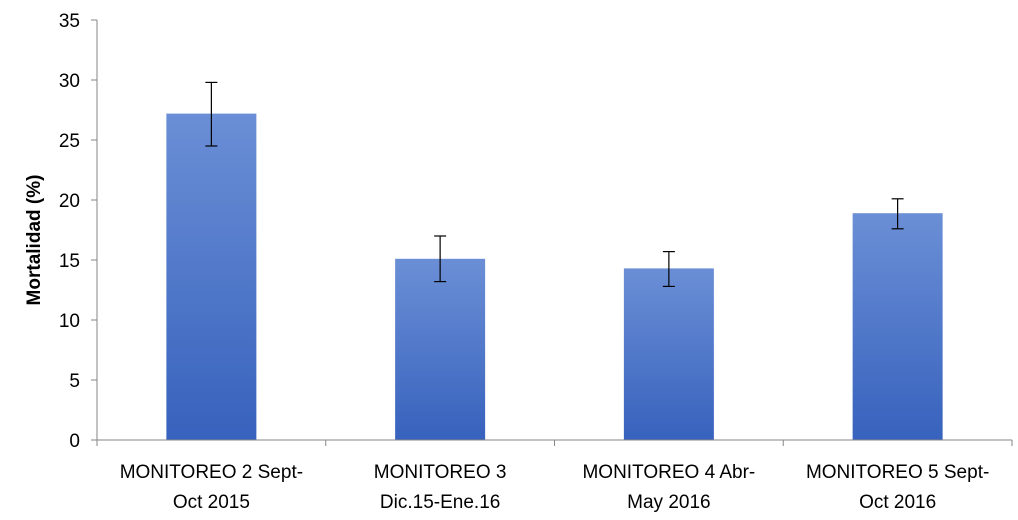 This screenshot has height=520, width=1018. I want to click on x-tick-label-1: MONITOREO 2 Sept- Oct 2015, so click(211, 487).